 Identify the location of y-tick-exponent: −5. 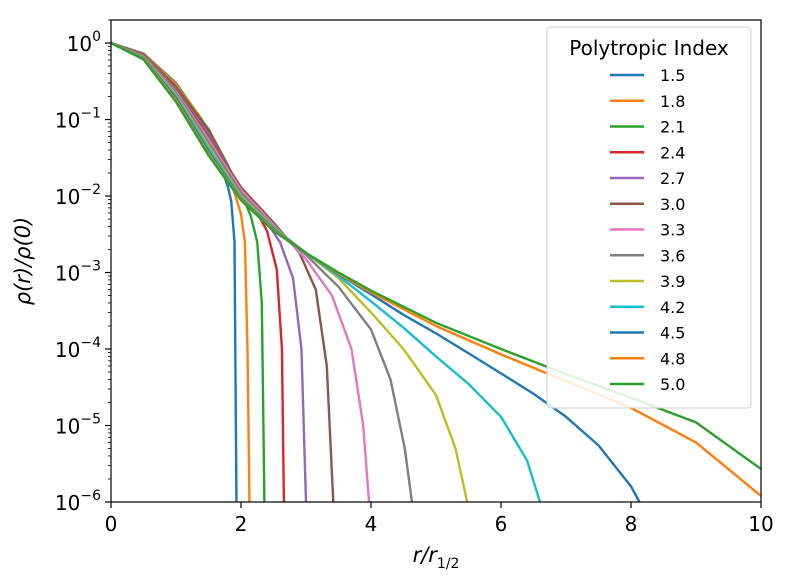
(90, 420).